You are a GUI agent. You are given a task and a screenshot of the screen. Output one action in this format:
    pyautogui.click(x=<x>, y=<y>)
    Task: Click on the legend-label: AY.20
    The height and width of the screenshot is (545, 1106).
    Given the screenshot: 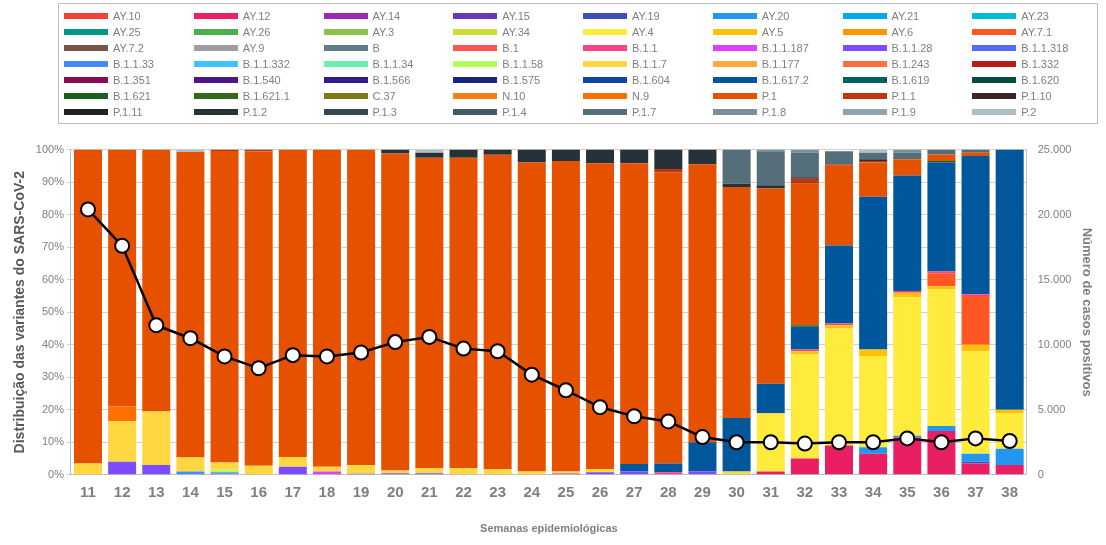 What is the action you would take?
    pyautogui.click(x=775, y=15)
    